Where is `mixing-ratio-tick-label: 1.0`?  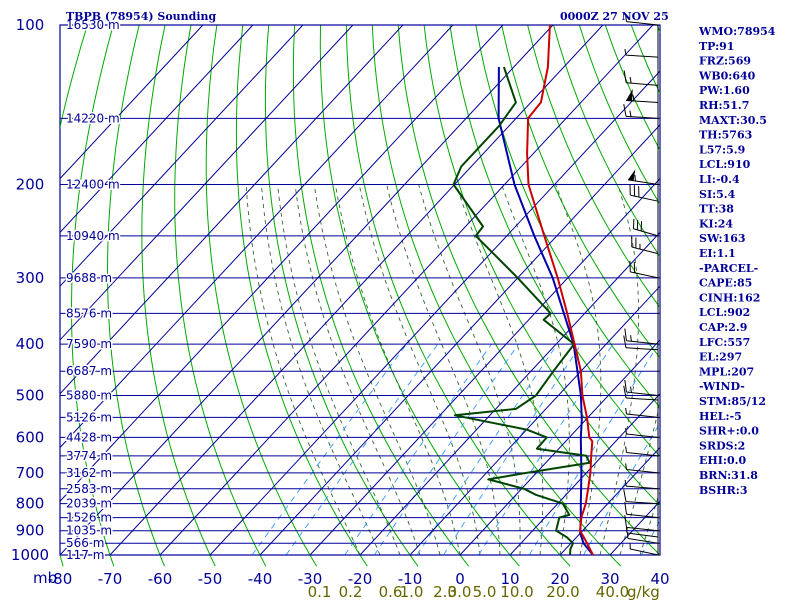 mixing-ratio-tick-label: 1.0 is located at coordinates (412, 591).